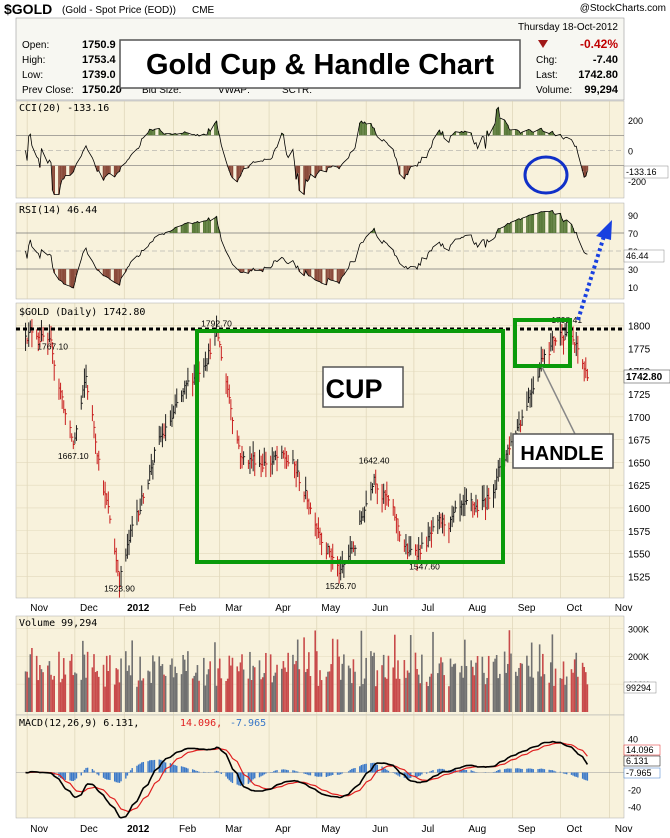 This screenshot has width=670, height=838. I want to click on x-axis-label: May, so click(330, 608).